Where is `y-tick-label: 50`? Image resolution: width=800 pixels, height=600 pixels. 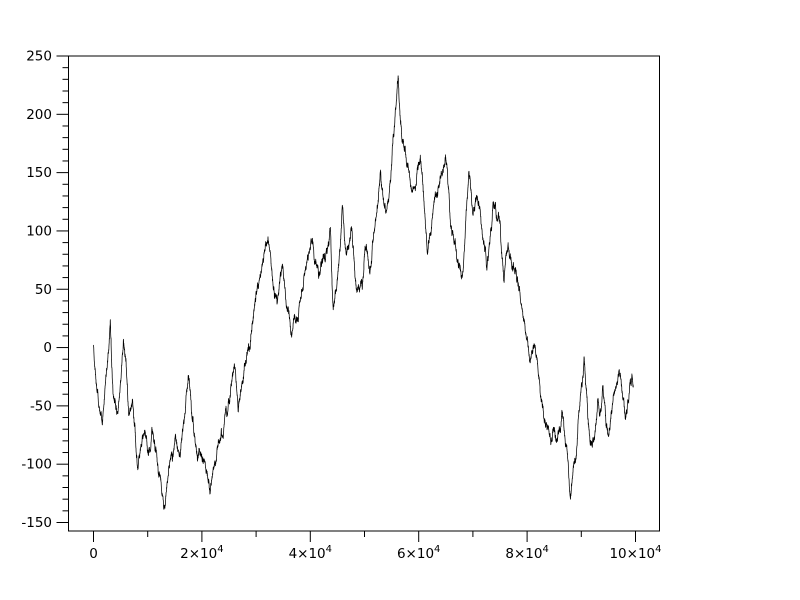 y-tick-label: 50 is located at coordinates (43, 290).